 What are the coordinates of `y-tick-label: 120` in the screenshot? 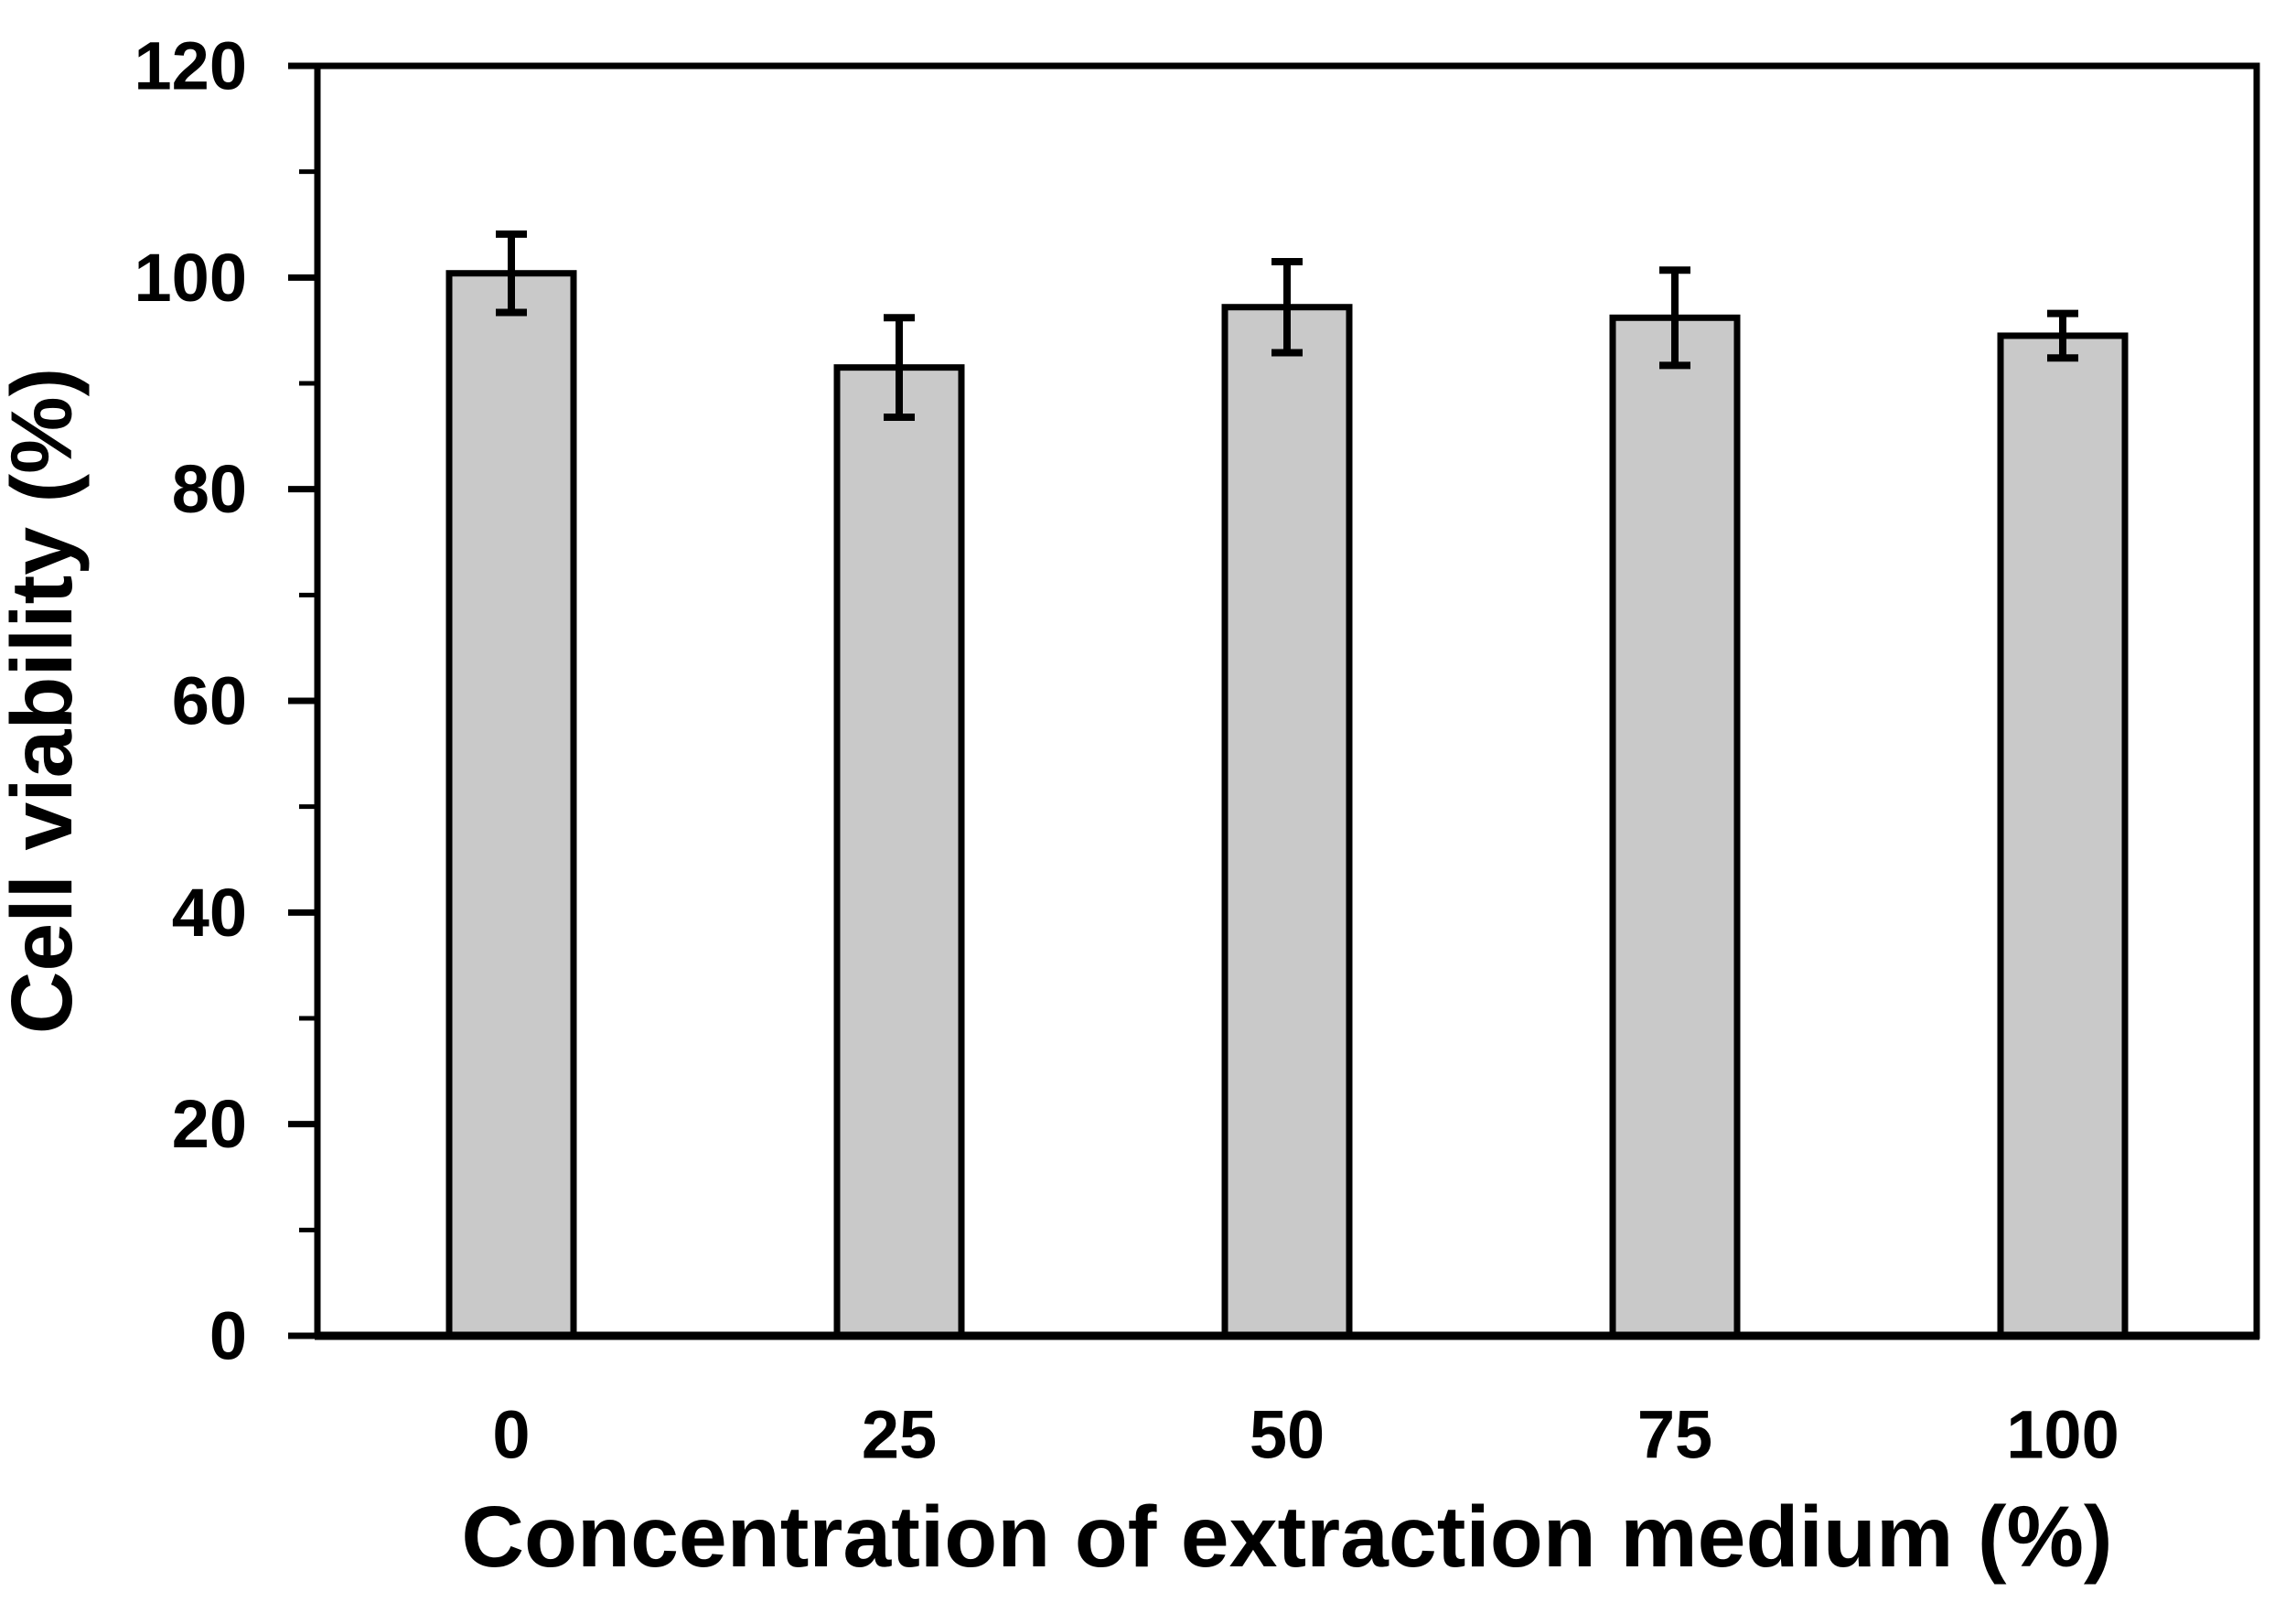 It's located at (190, 66).